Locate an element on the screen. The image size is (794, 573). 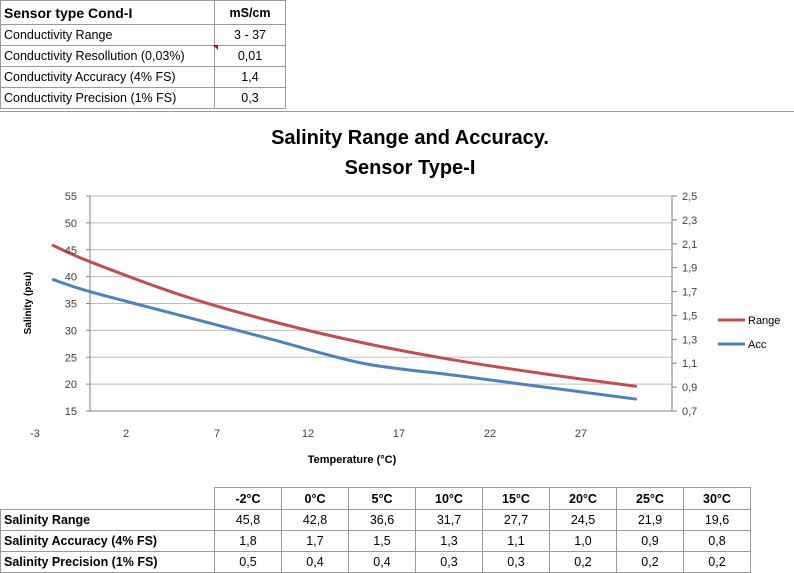
spec-row: Conductivity Accuracy (4% FS) 1,4 is located at coordinates (143, 77).